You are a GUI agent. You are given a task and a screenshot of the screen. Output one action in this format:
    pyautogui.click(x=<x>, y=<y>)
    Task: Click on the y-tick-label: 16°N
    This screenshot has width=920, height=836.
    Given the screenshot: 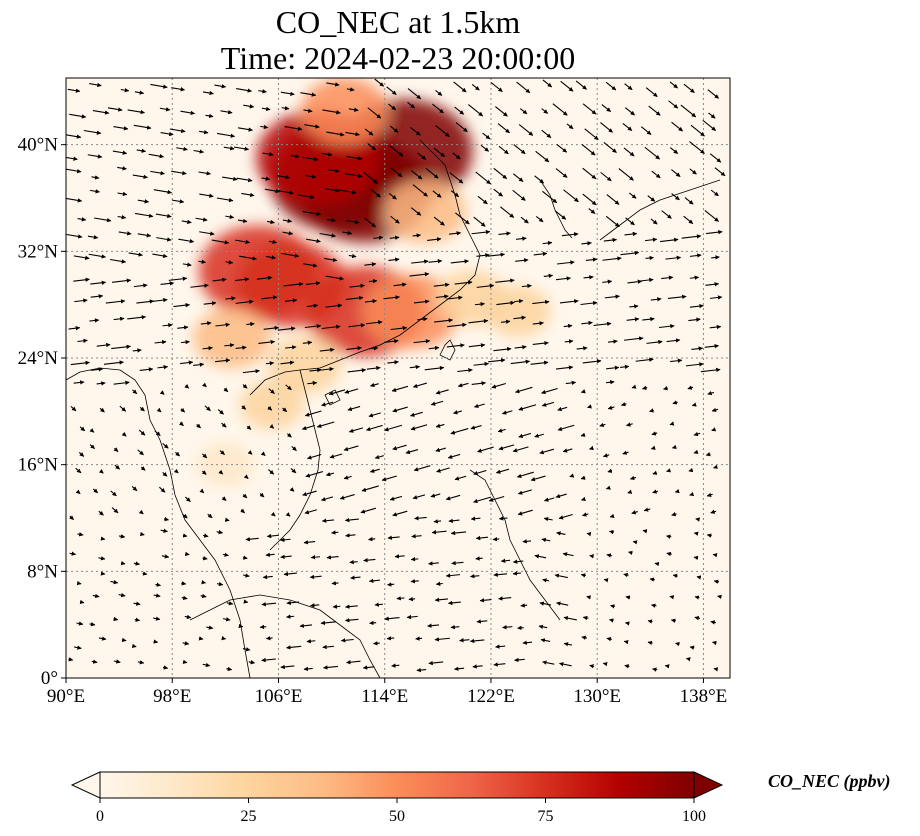 What is the action you would take?
    pyautogui.click(x=38, y=465)
    